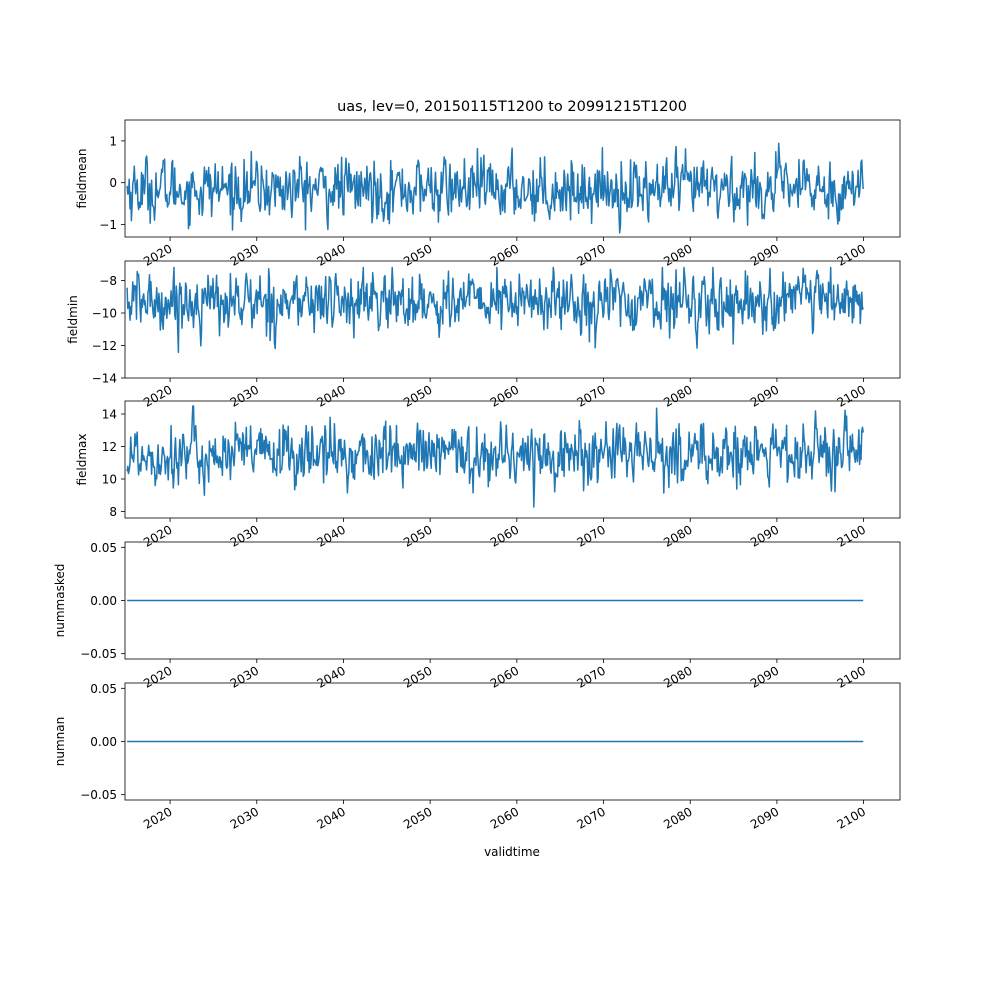 The image size is (1000, 1000). Describe the element at coordinates (495, 310) in the screenshot. I see `series-line-fieldmin` at that location.